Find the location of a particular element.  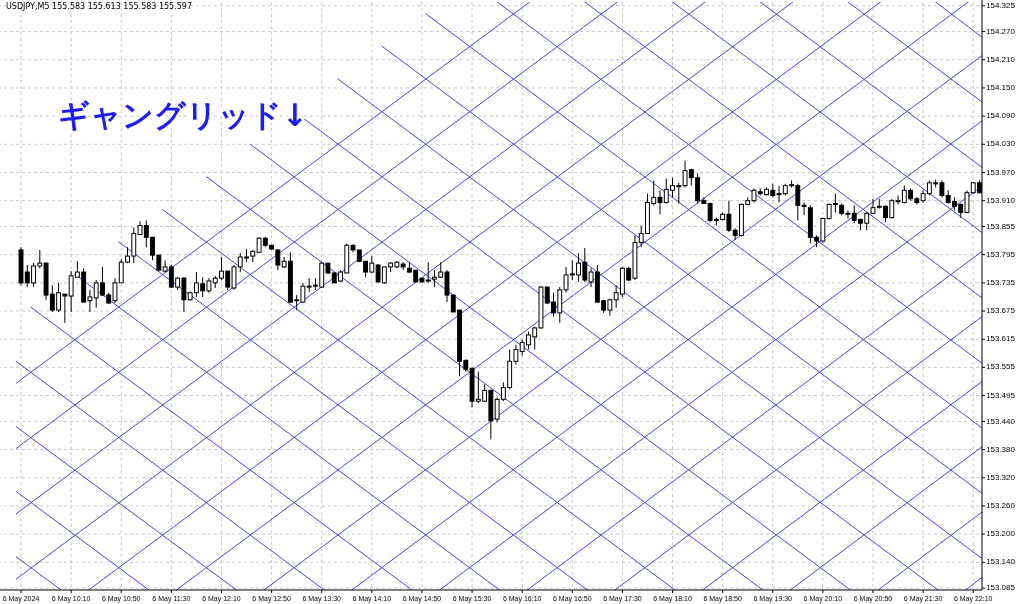

y-tick-label: 153.735 is located at coordinates (1001, 282).